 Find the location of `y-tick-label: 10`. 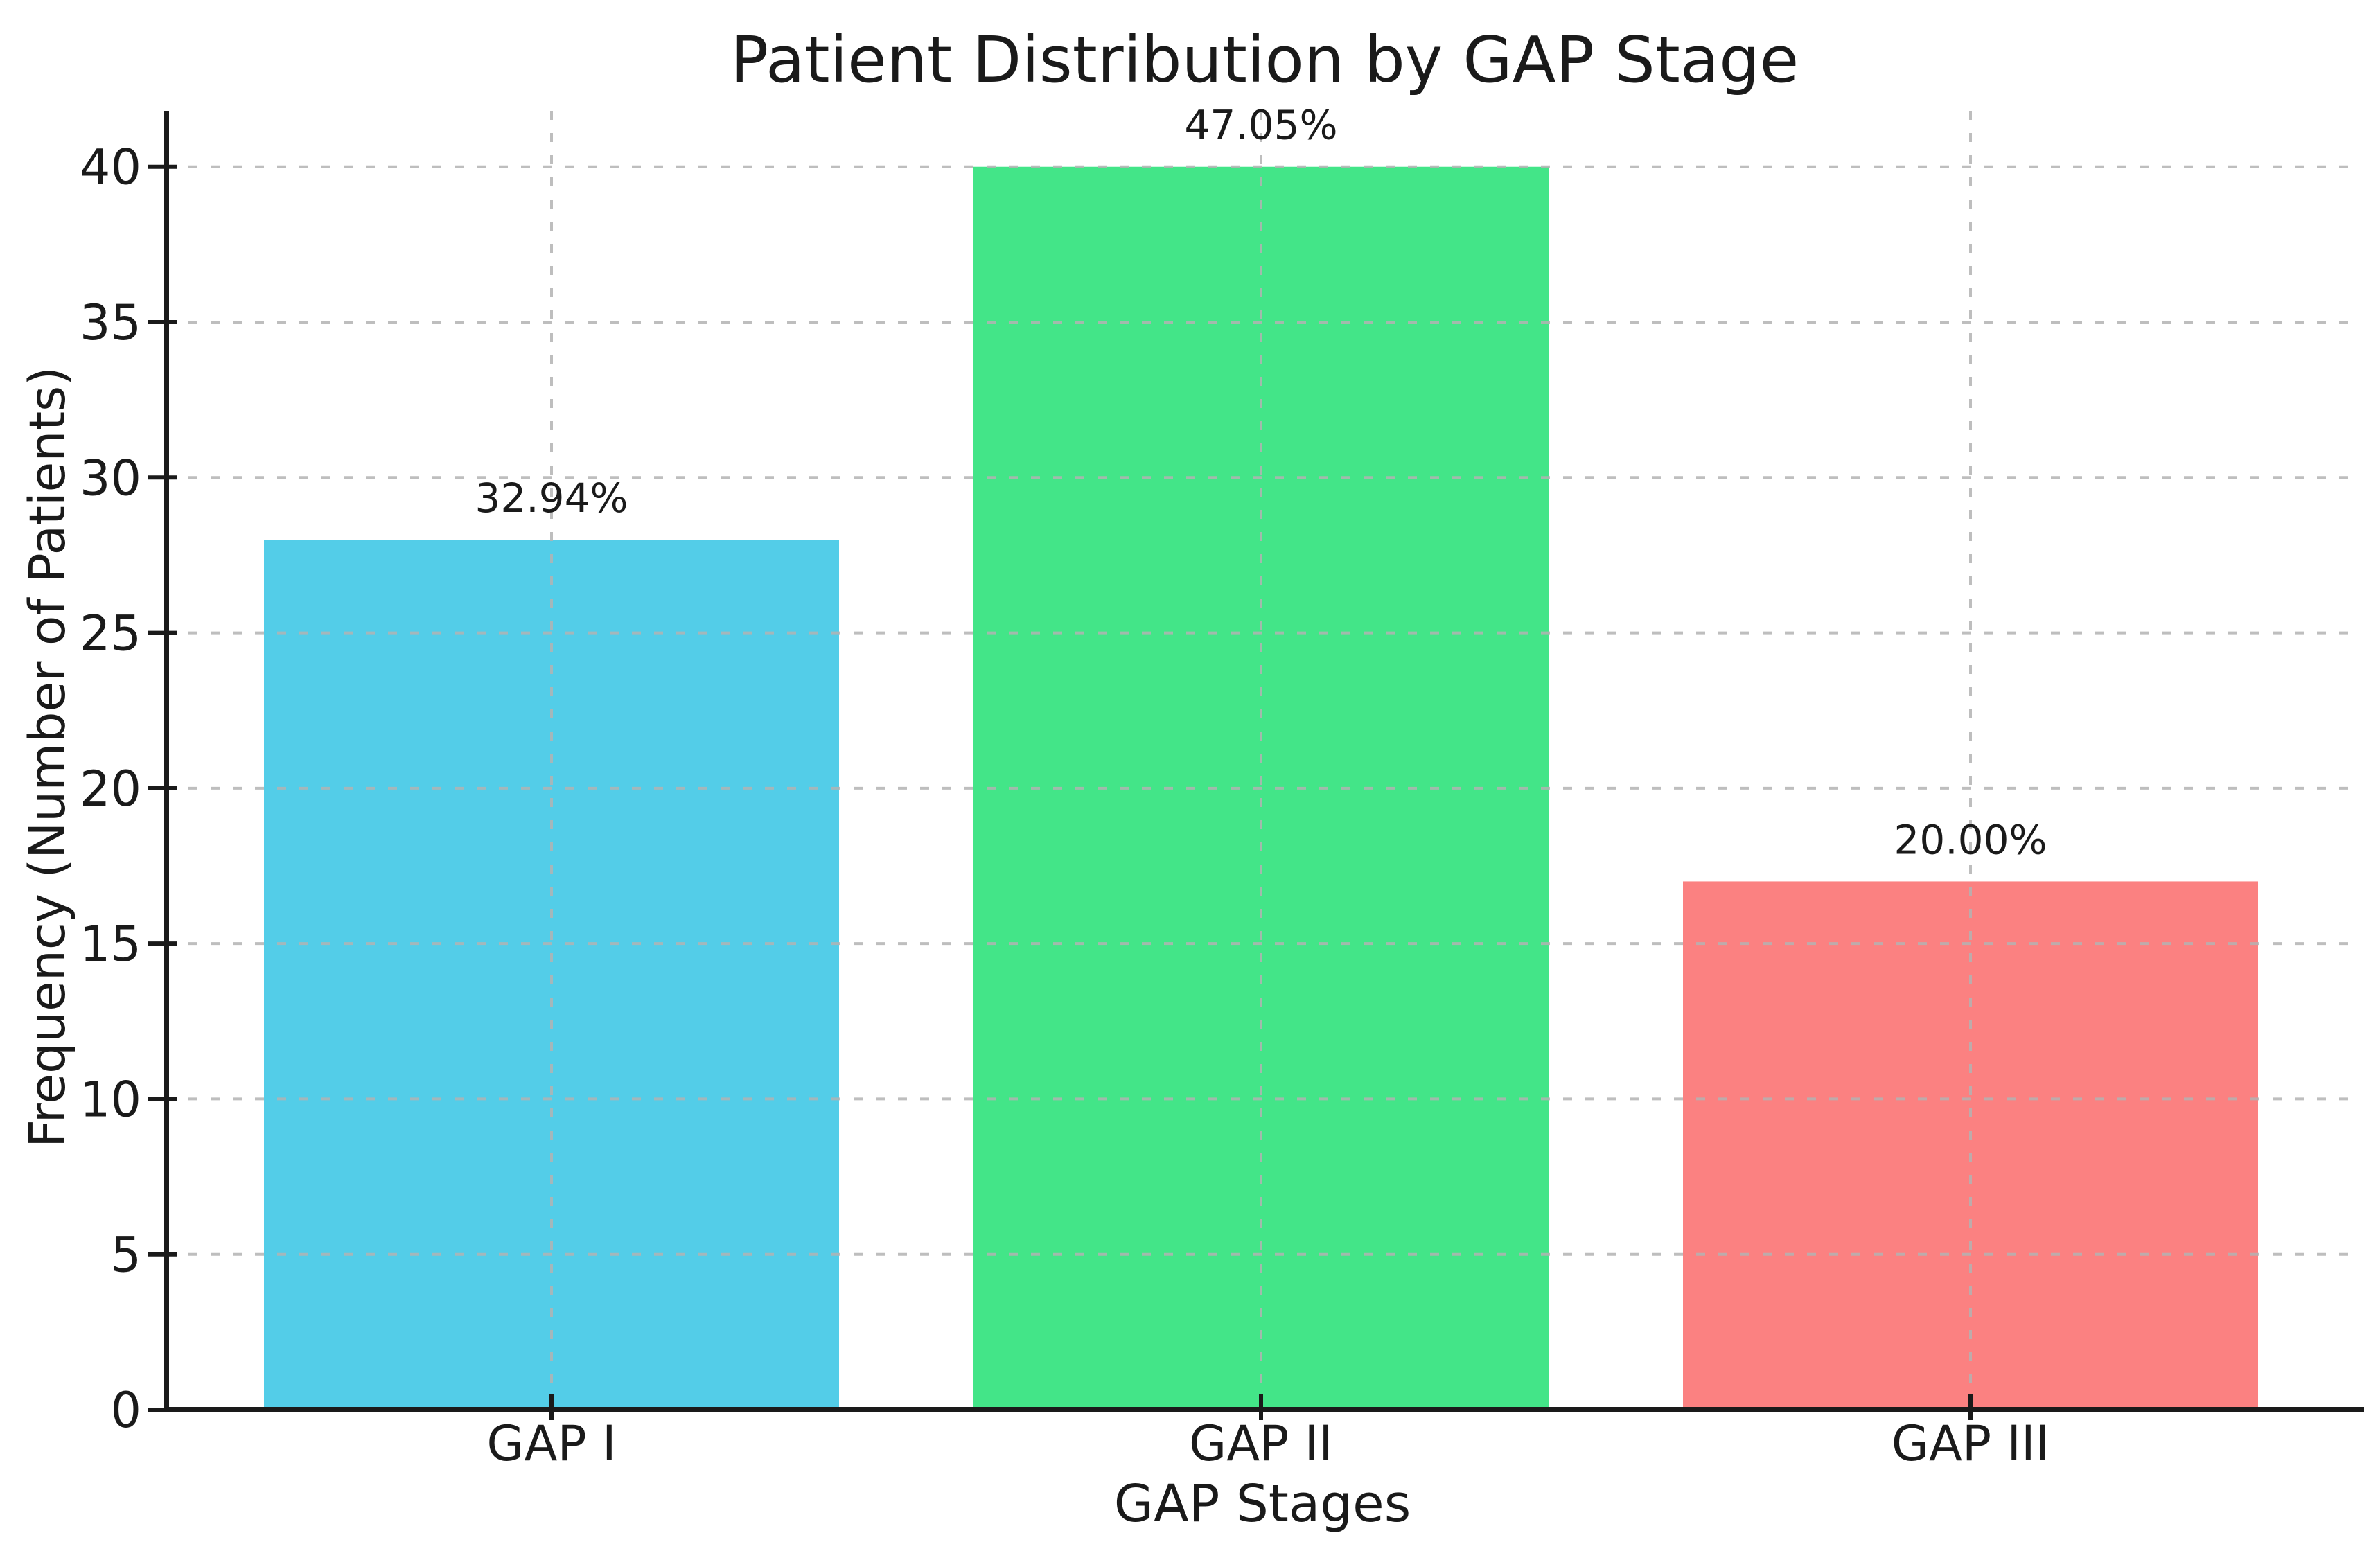

y-tick-label: 10 is located at coordinates (110, 1099).